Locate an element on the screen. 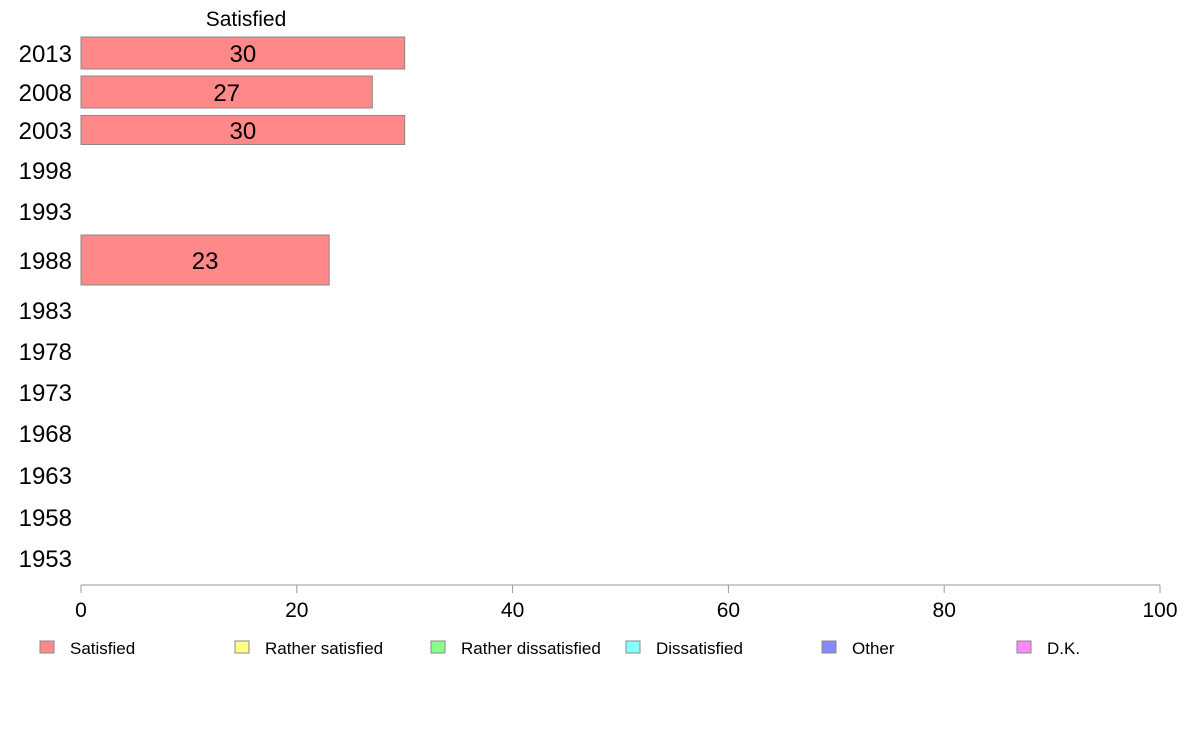 Image resolution: width=1188 pixels, height=736 pixels. legend-label-dissatisfied: Dissatisfied is located at coordinates (699, 648).